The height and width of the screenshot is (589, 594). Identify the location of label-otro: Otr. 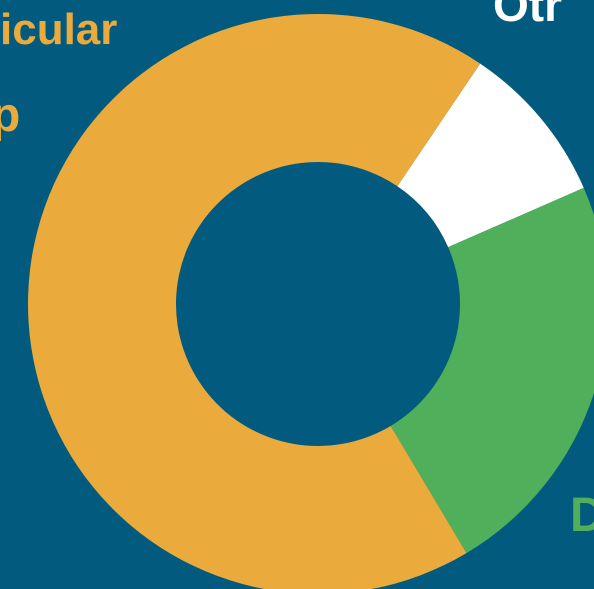
(527, 15).